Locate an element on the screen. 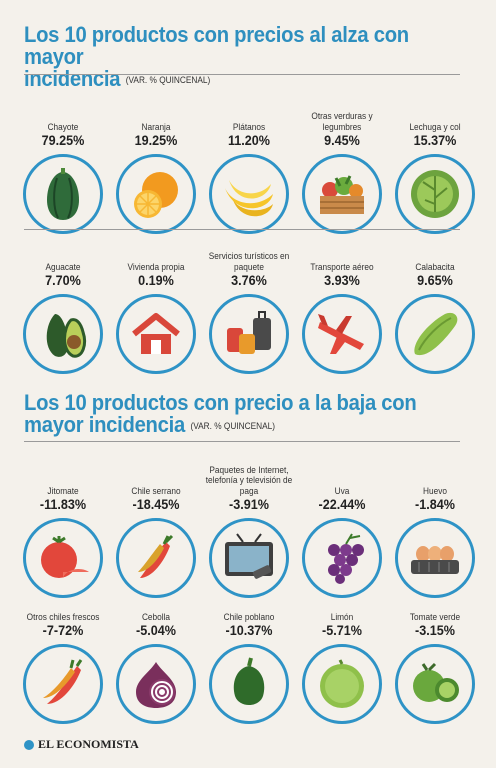 The image size is (496, 768). lime-icon is located at coordinates (342, 683).